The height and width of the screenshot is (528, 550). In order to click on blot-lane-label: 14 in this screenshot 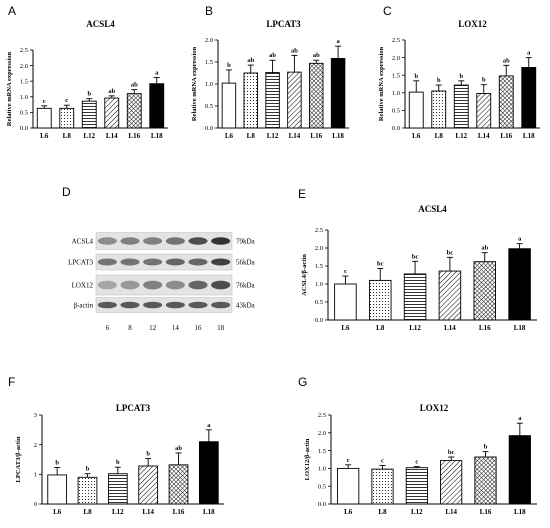, I will do `click(176, 328)`.